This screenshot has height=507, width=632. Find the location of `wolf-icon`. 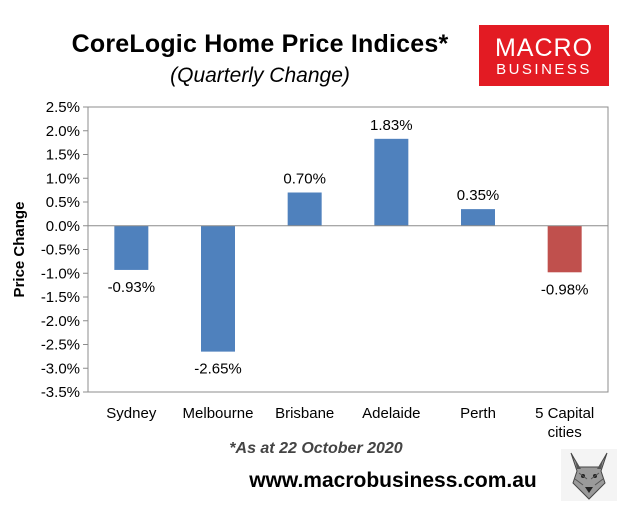

wolf-icon is located at coordinates (589, 475).